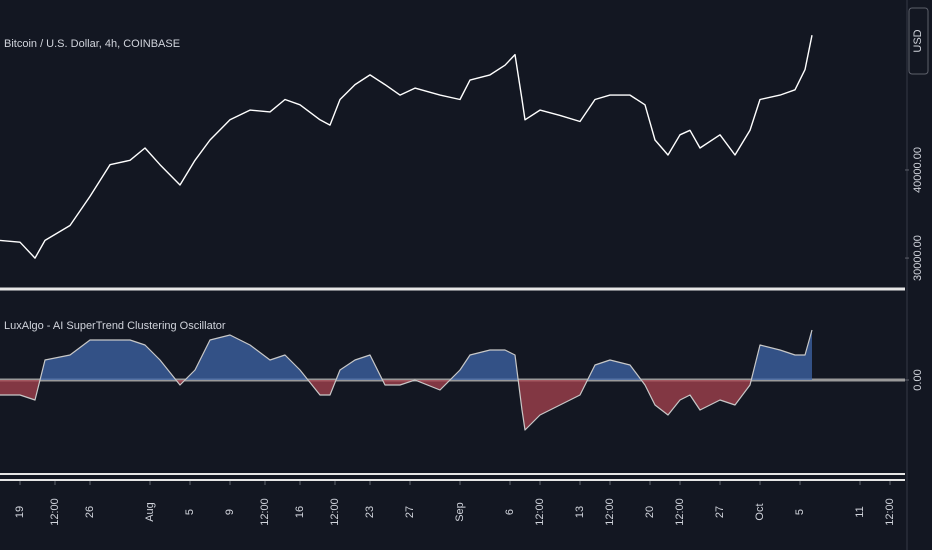 This screenshot has width=932, height=550. What do you see at coordinates (860, 511) in the screenshot?
I see `x-tick-label: 11` at bounding box center [860, 511].